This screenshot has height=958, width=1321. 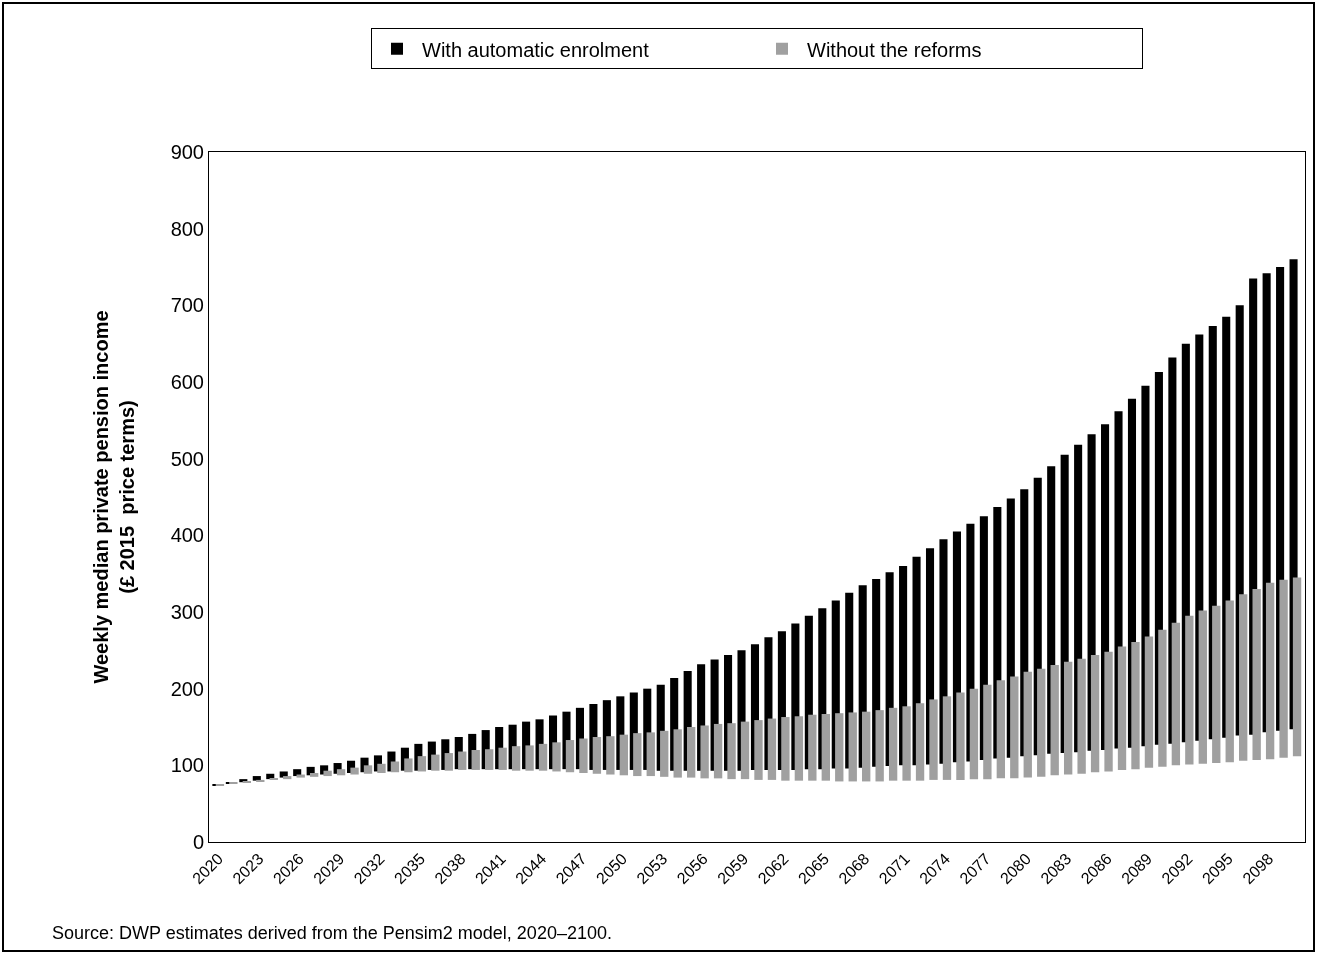 I want to click on y-tick-label: 200, so click(x=187, y=688).